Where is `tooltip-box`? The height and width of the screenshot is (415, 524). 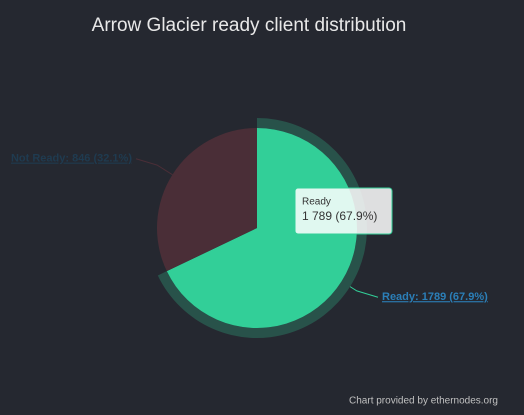 tooltip-box is located at coordinates (343, 211).